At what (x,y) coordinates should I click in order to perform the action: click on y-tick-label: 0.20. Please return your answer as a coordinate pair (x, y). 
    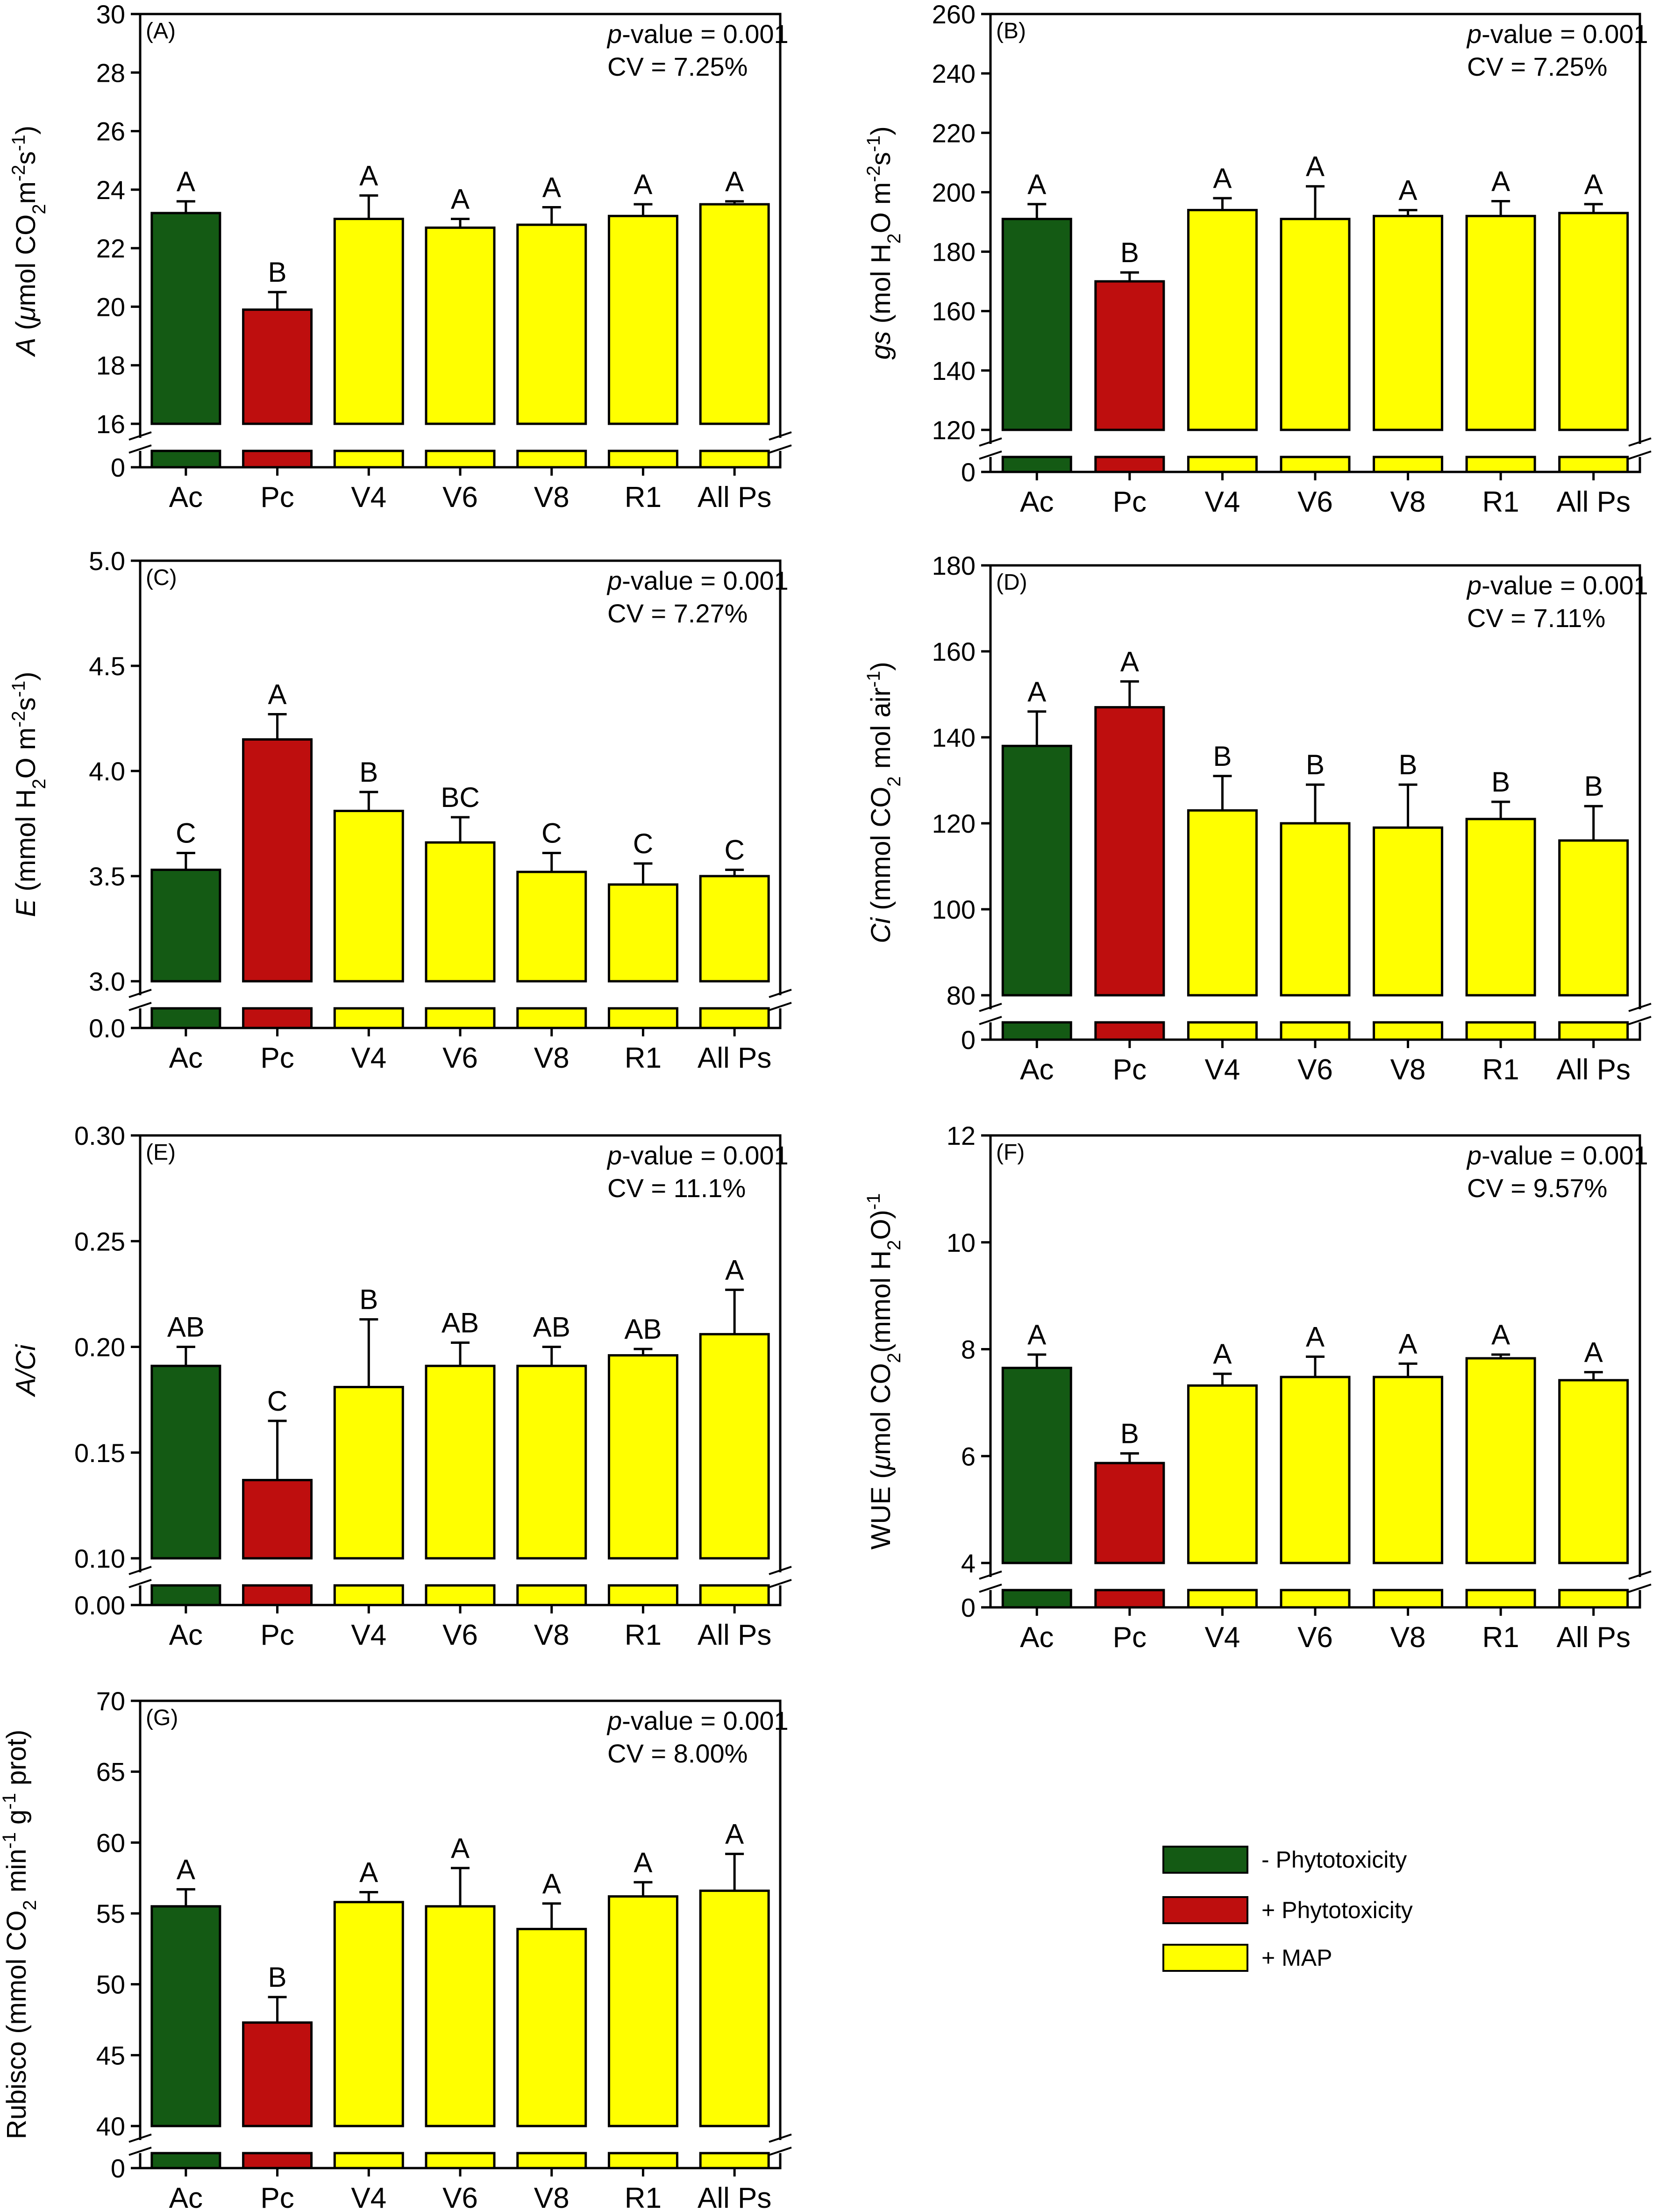
    Looking at the image, I should click on (100, 1347).